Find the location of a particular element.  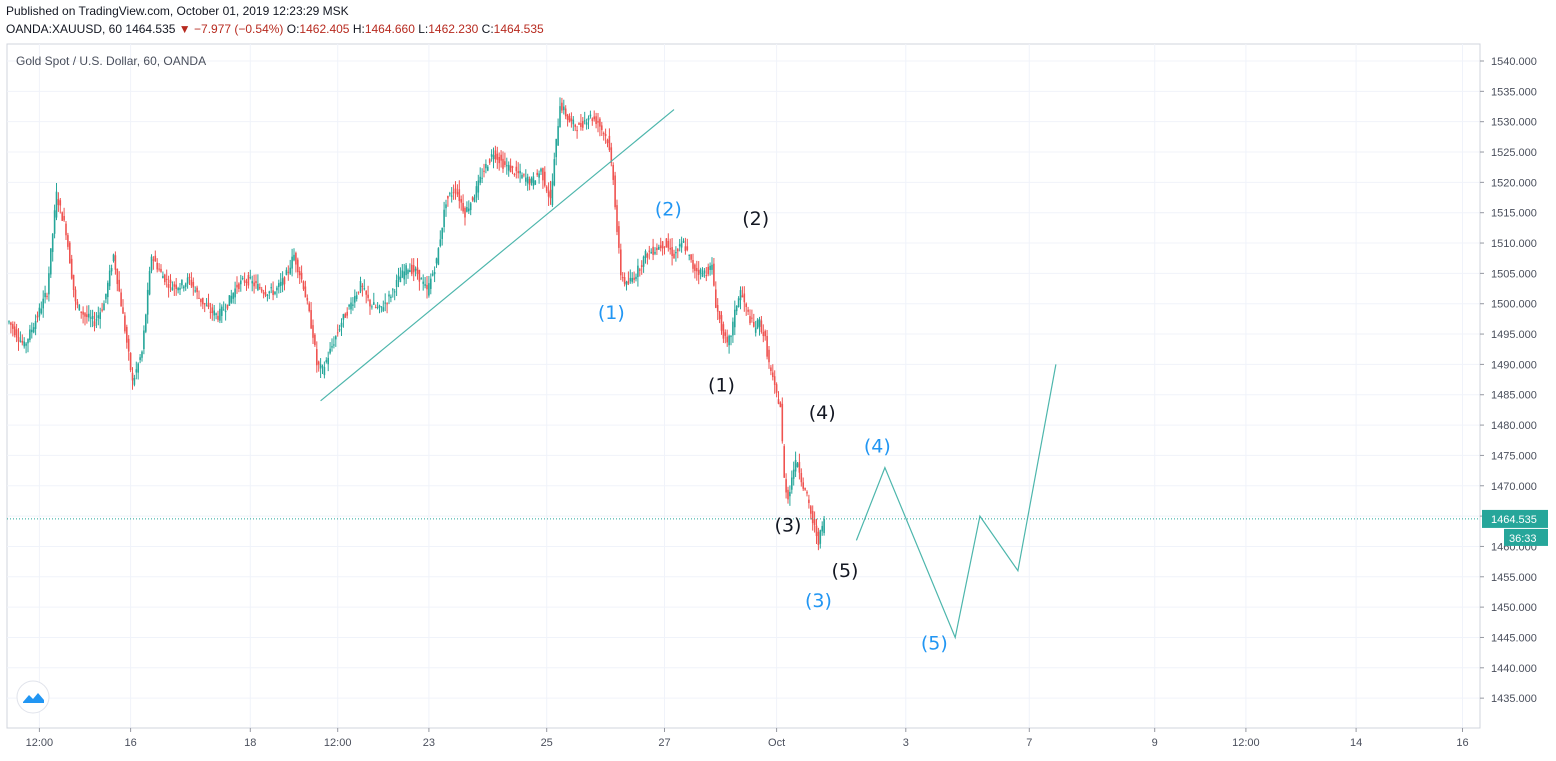

y-tick-label: 1490.000 is located at coordinates (1514, 365).